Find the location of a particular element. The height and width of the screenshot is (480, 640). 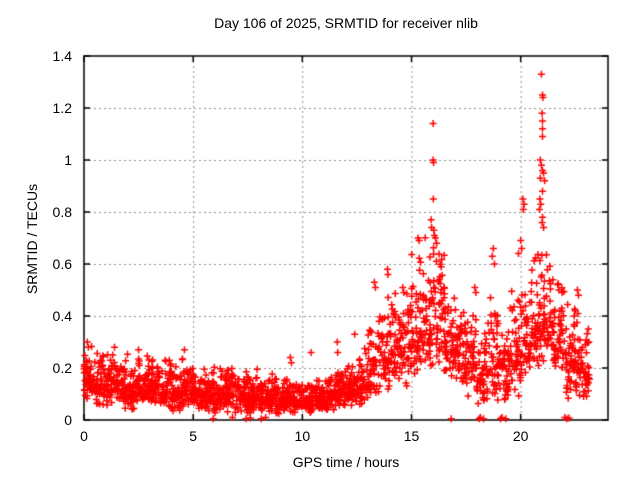

y-tick-label: 1.2 is located at coordinates (62, 108).